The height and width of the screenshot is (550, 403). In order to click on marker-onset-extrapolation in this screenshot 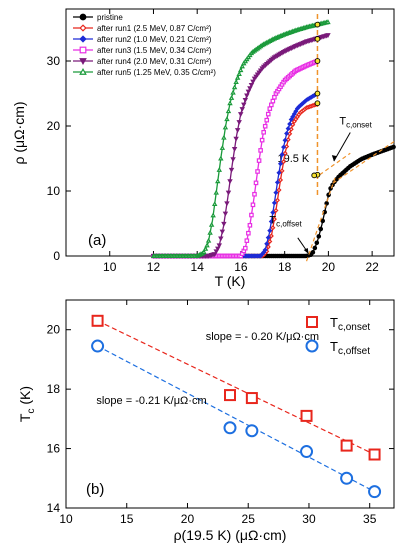, I will do `click(314, 175)`.